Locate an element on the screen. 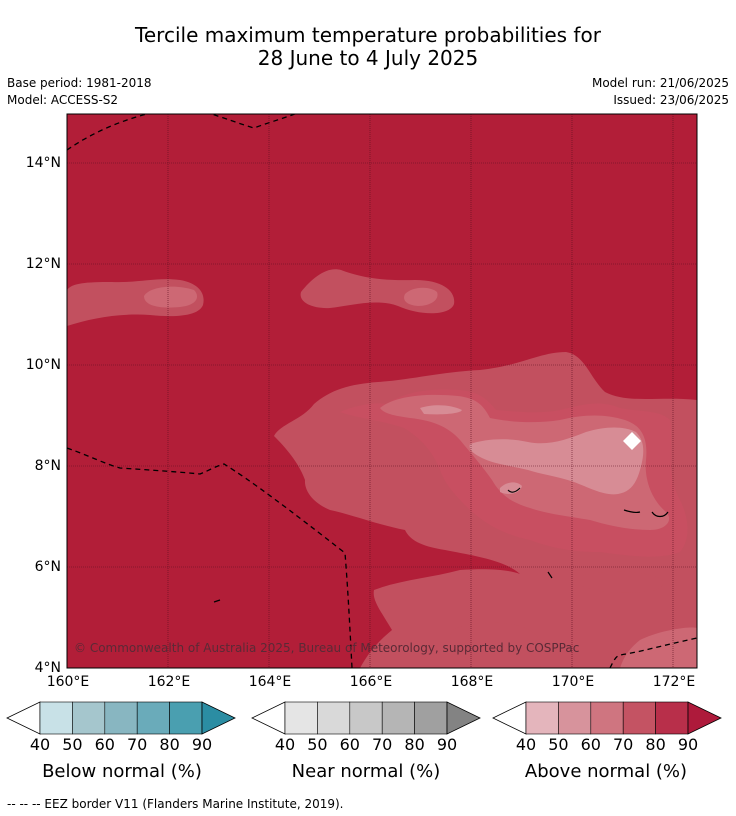 This screenshot has height=816, width=736. colorbar-below-title: Below normal (%) is located at coordinates (122, 771).